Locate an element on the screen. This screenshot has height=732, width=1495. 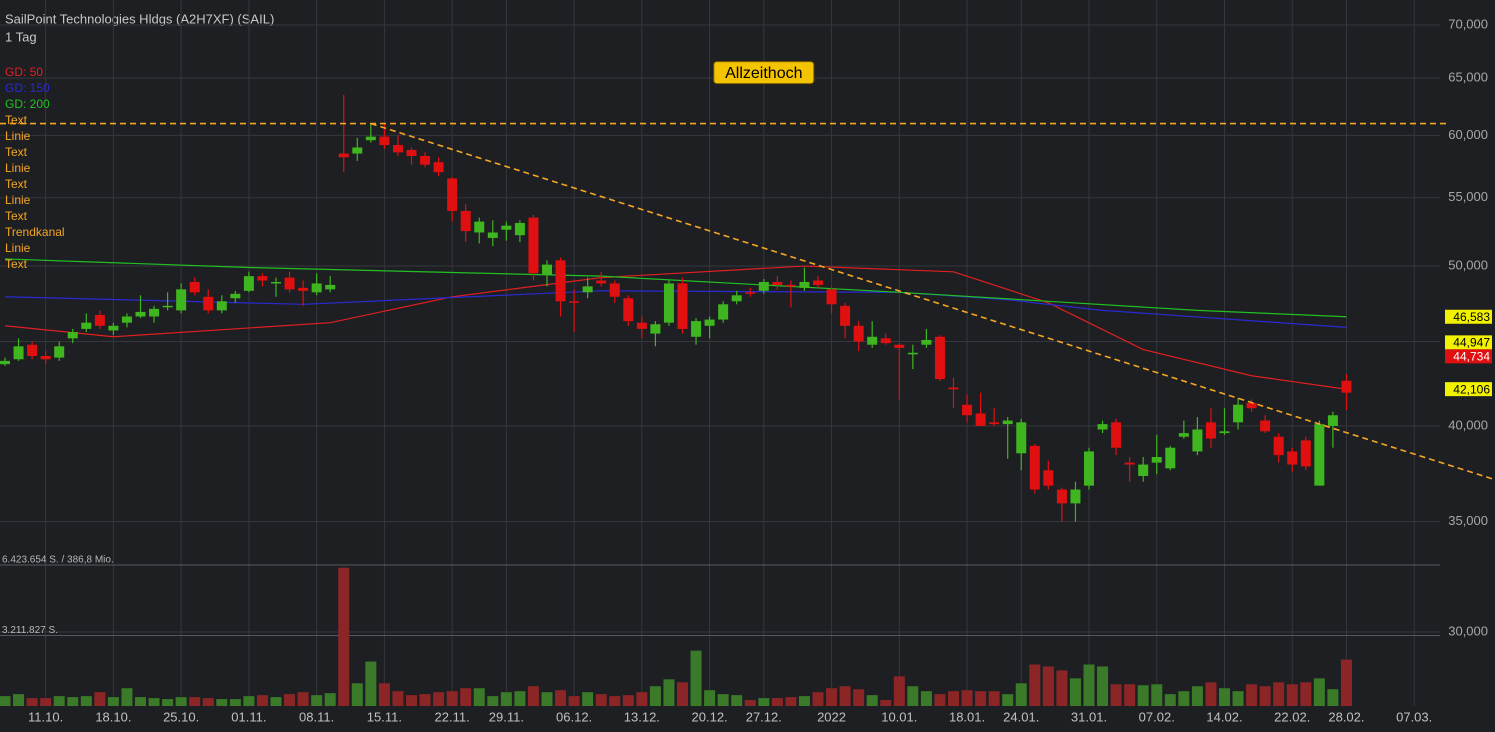
tool-entry: Linie is located at coordinates (18, 248).